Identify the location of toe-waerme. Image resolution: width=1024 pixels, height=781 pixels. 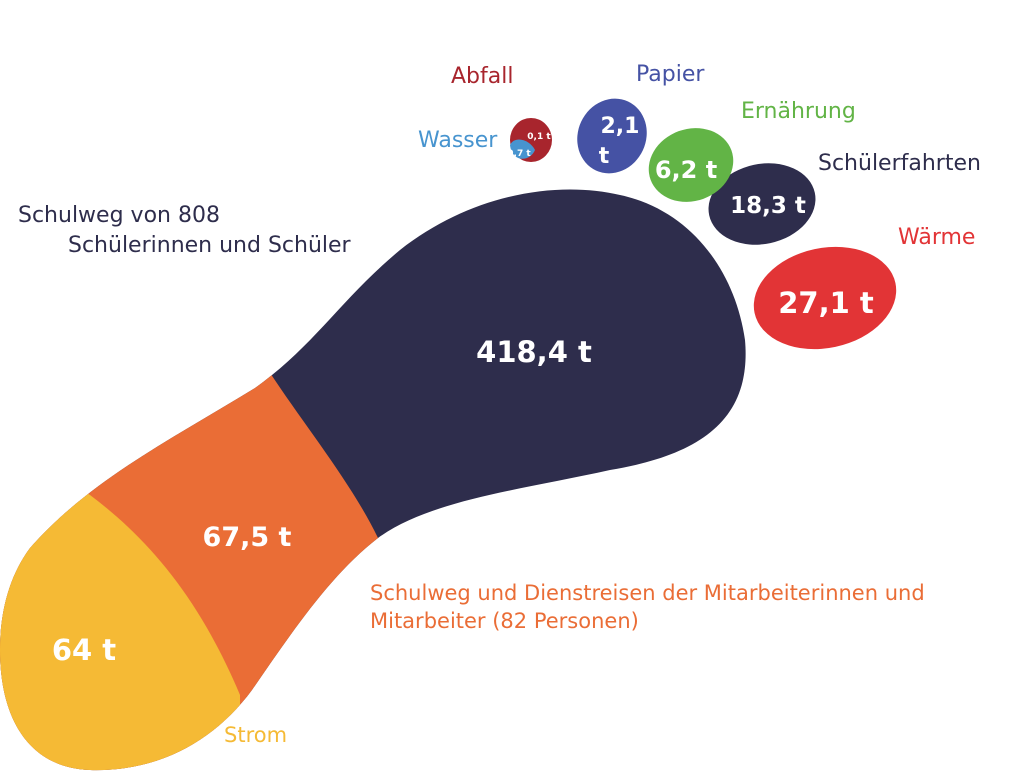
(825, 298).